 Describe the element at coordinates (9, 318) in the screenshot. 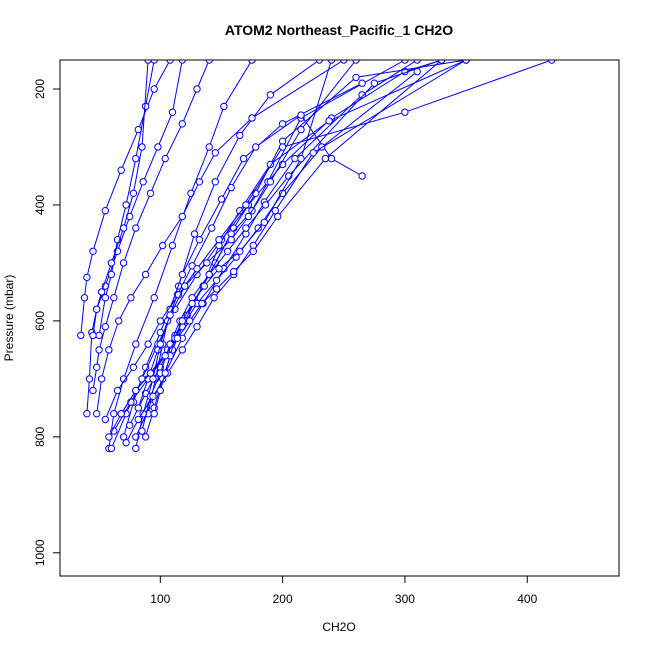

I see `y-axis-label: Pressure (mbar)` at that location.